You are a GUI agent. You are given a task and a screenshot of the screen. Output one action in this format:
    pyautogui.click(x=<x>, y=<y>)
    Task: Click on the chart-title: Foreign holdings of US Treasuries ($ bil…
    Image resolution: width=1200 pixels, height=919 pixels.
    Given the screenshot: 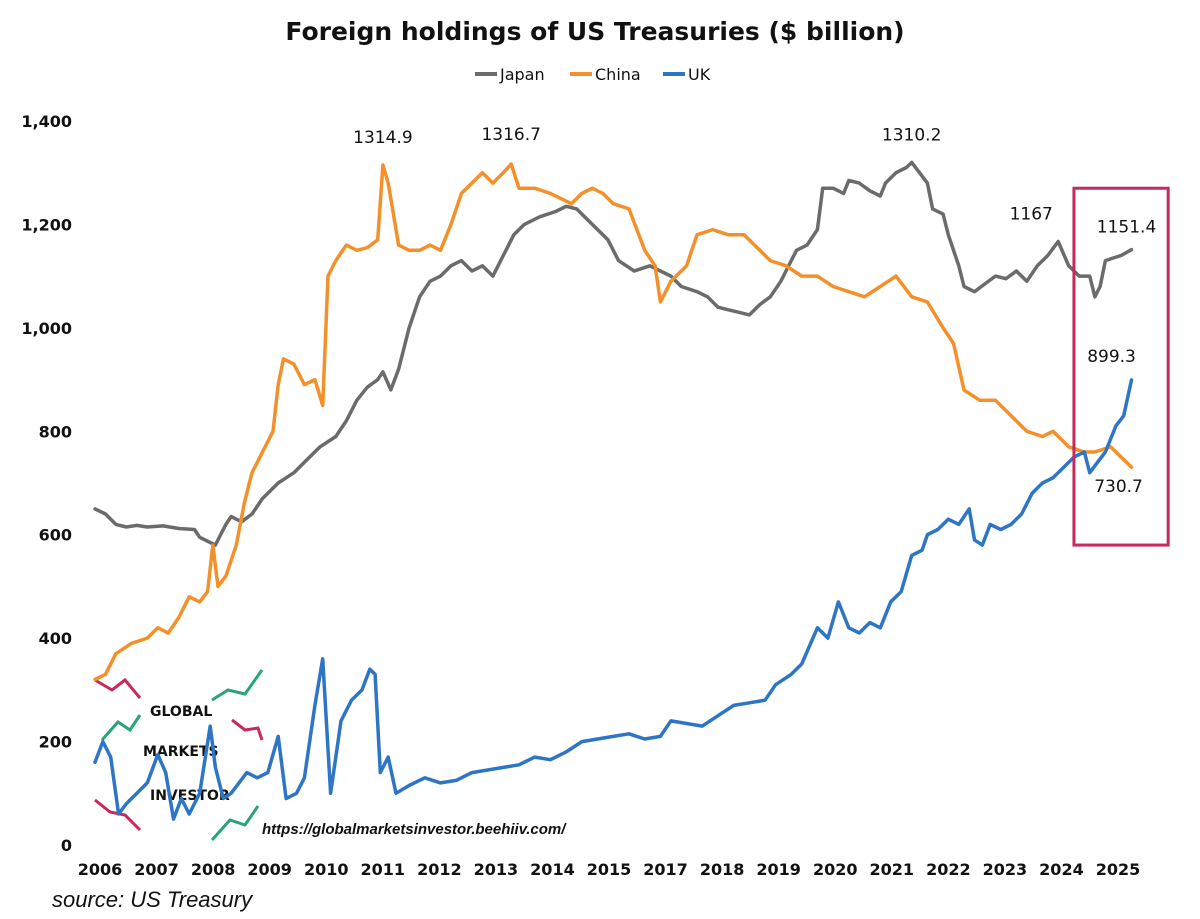 What is the action you would take?
    pyautogui.click(x=594, y=31)
    